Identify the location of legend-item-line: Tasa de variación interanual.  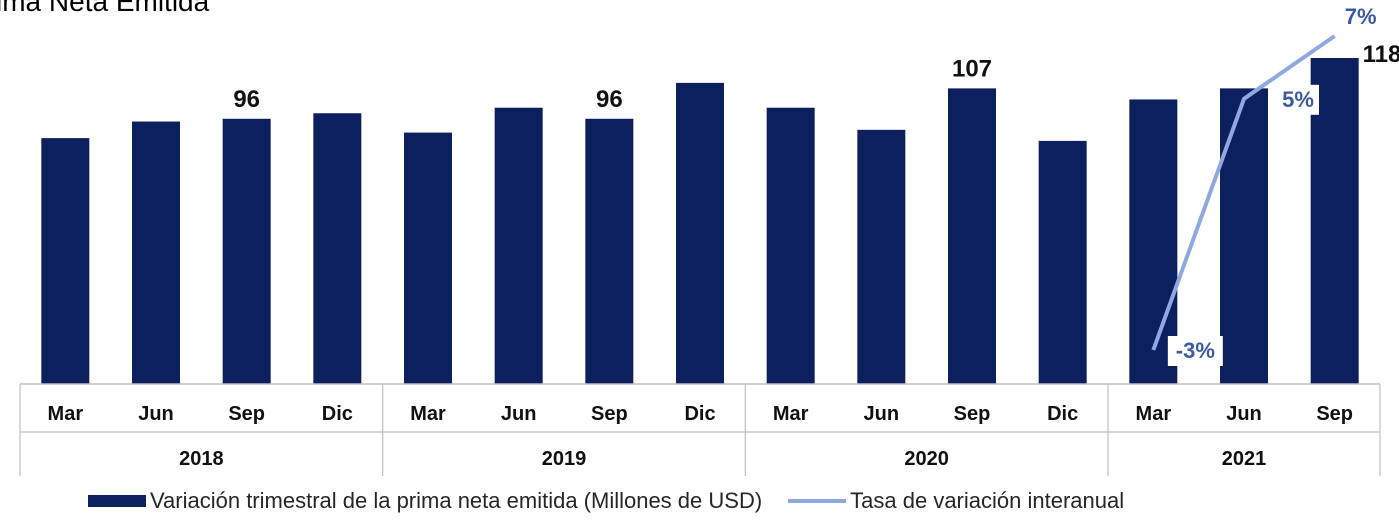
(956, 501).